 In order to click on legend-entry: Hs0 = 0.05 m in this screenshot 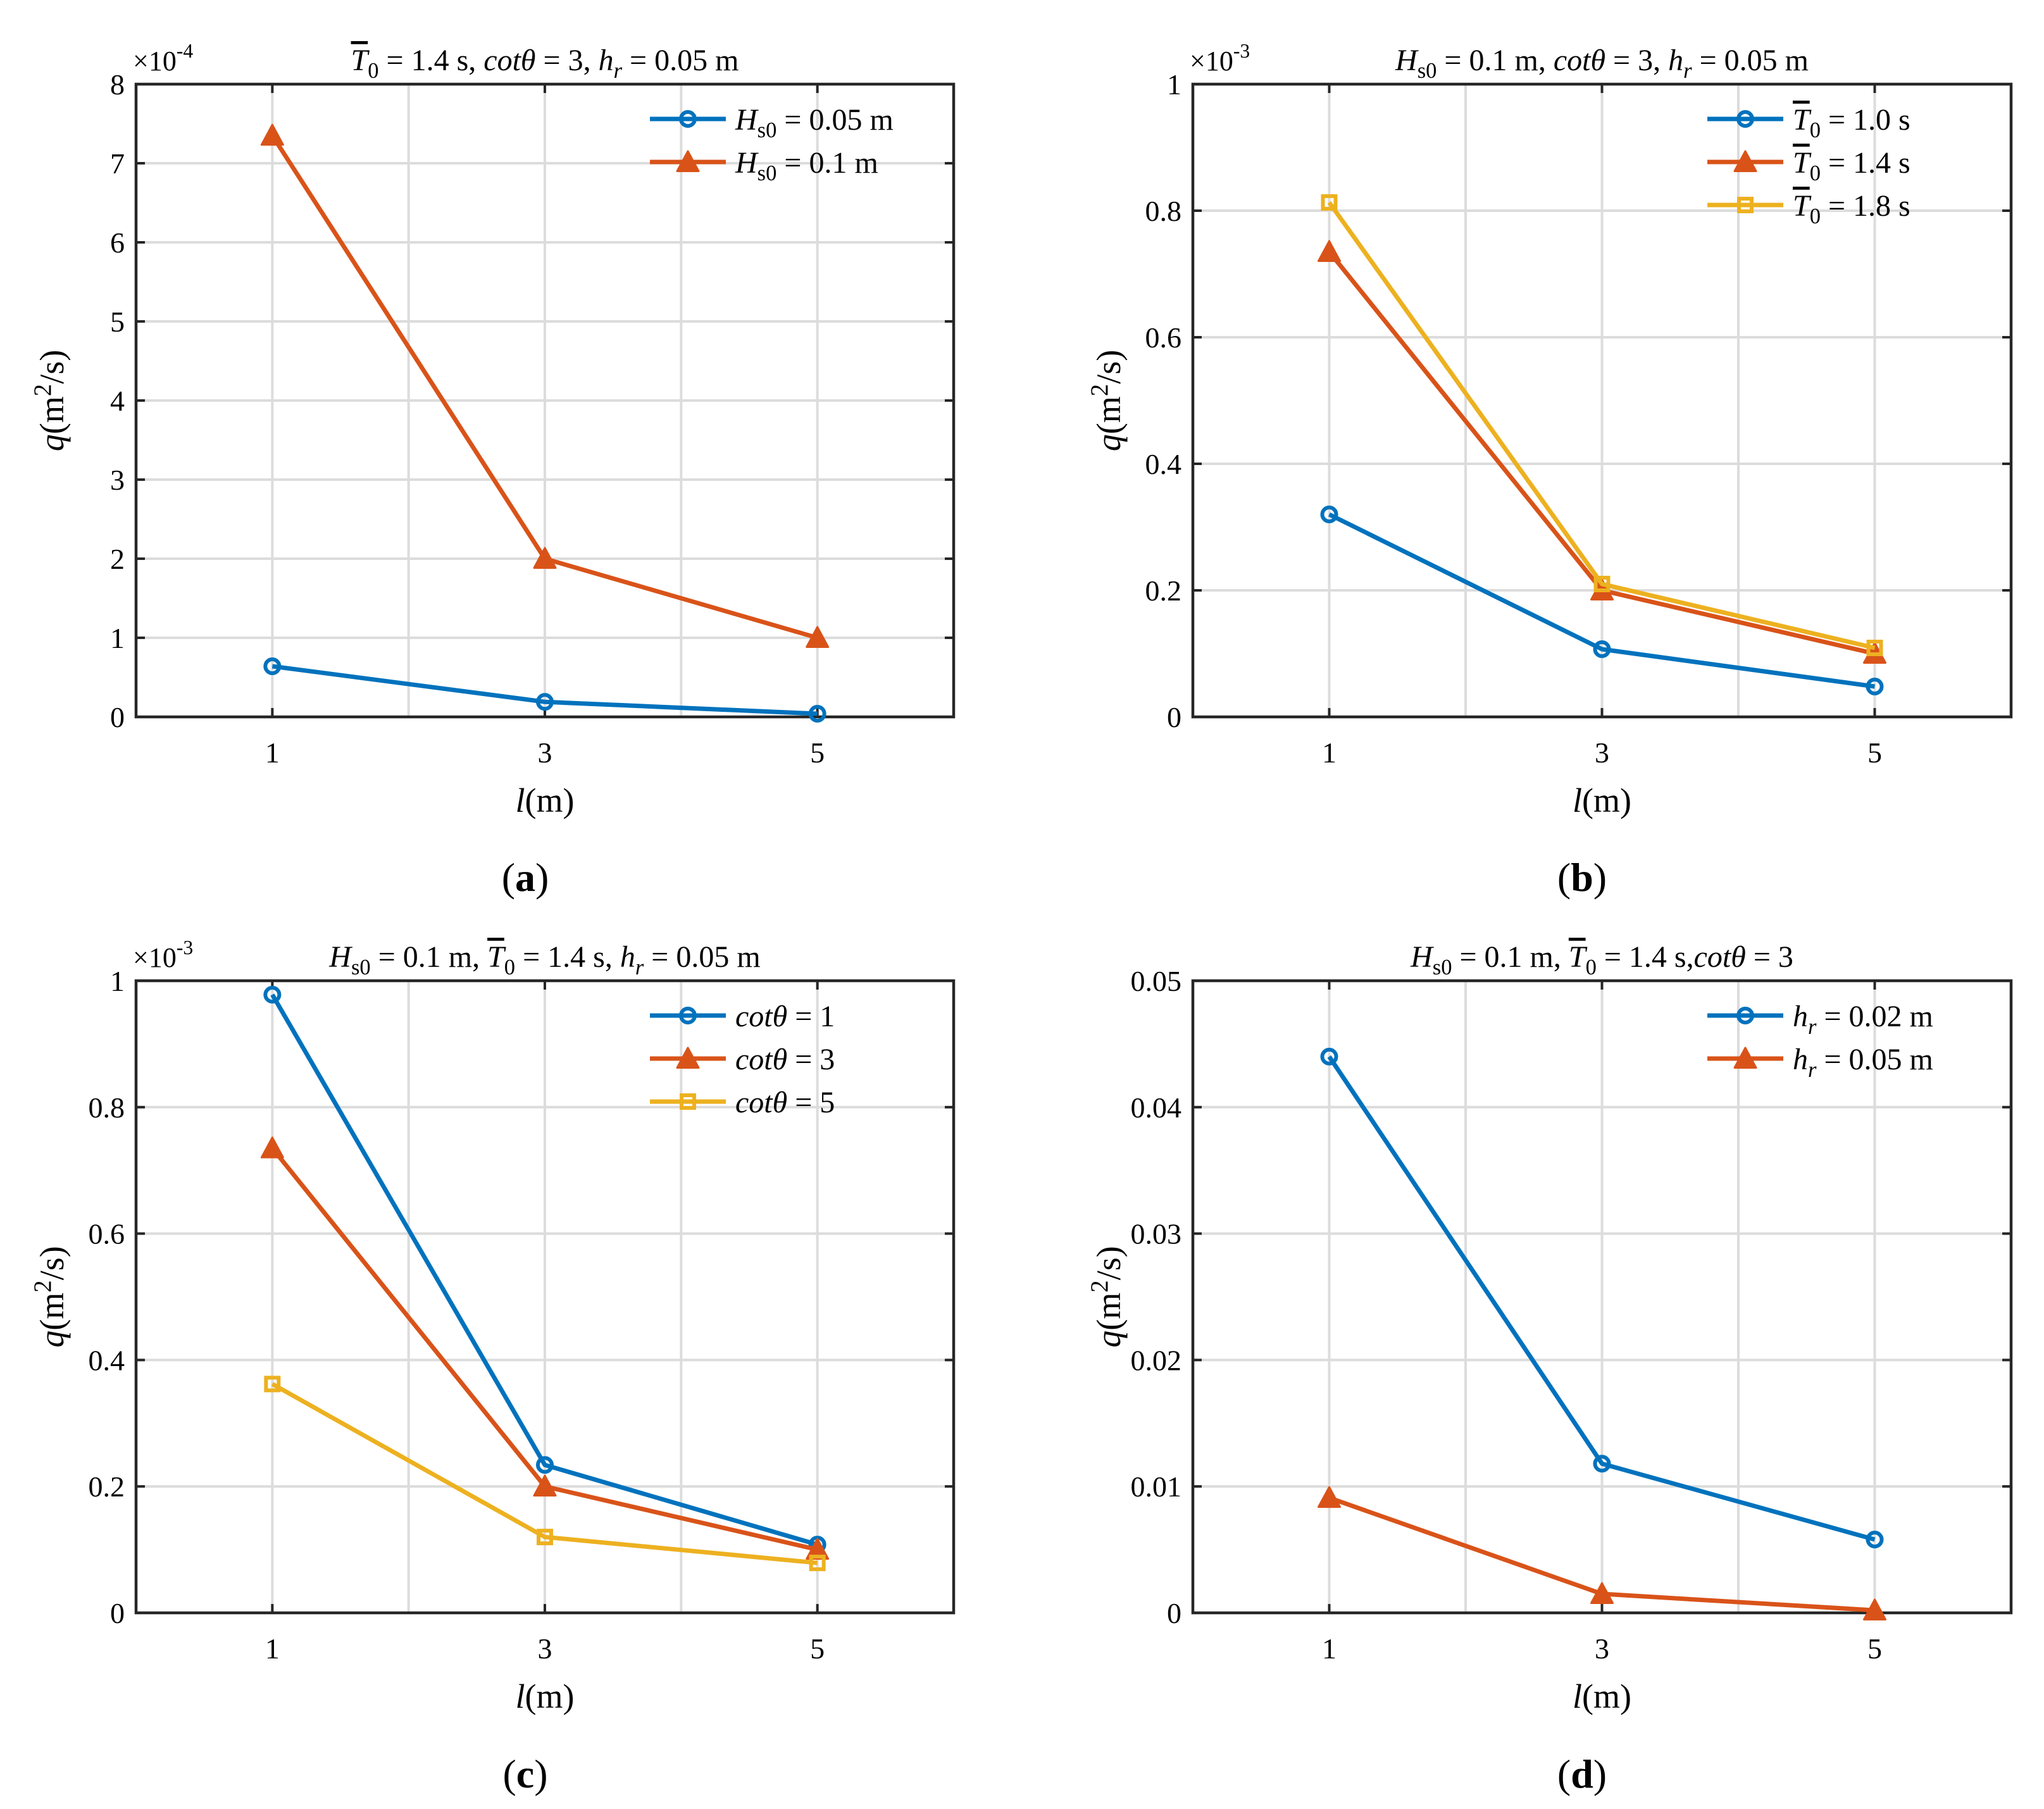, I will do `click(814, 123)`.